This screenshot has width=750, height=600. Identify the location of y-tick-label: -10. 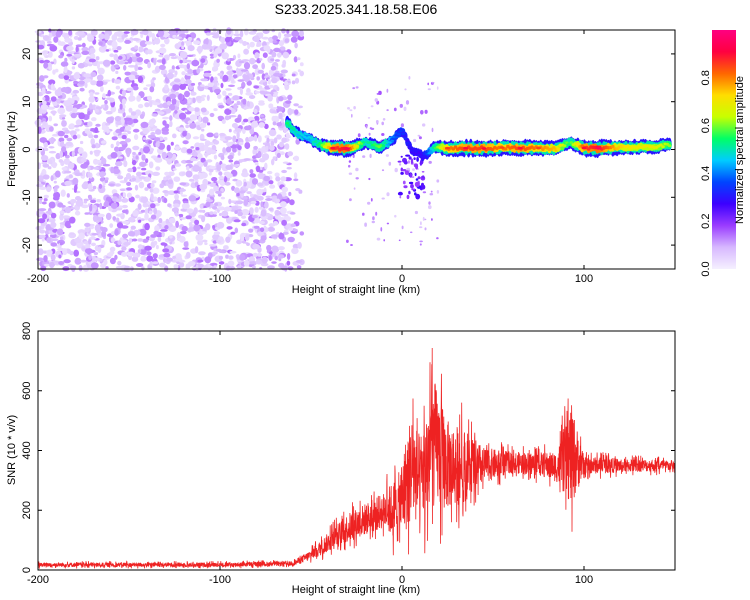
(27, 197).